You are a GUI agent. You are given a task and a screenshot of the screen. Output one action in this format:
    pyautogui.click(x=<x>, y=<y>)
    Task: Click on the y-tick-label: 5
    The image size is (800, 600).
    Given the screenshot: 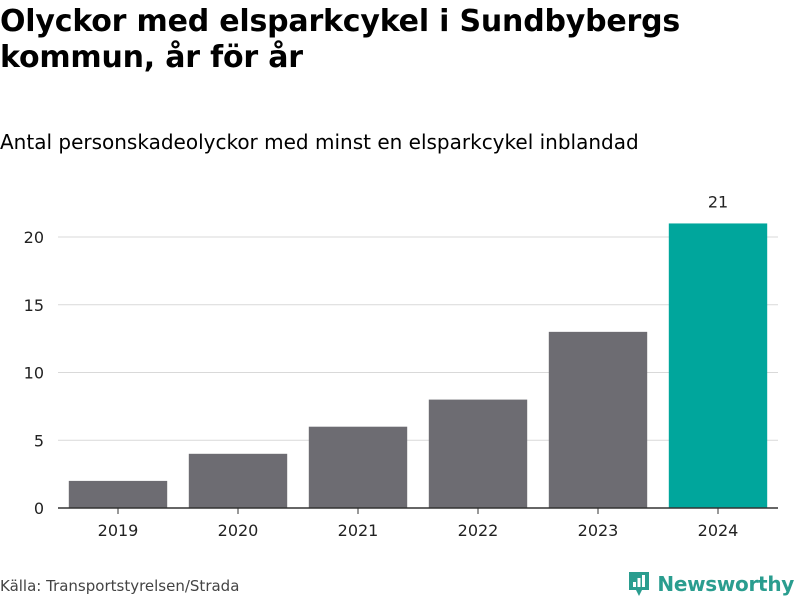 What is the action you would take?
    pyautogui.click(x=39, y=440)
    